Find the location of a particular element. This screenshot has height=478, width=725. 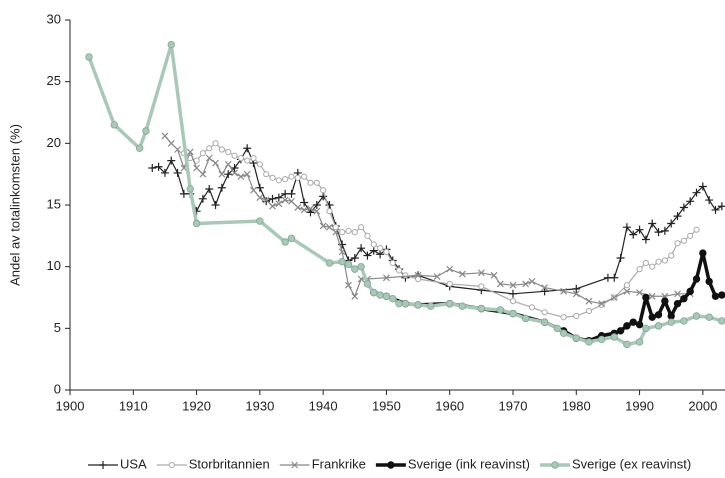

x-tick-label: 1980 is located at coordinates (576, 405).